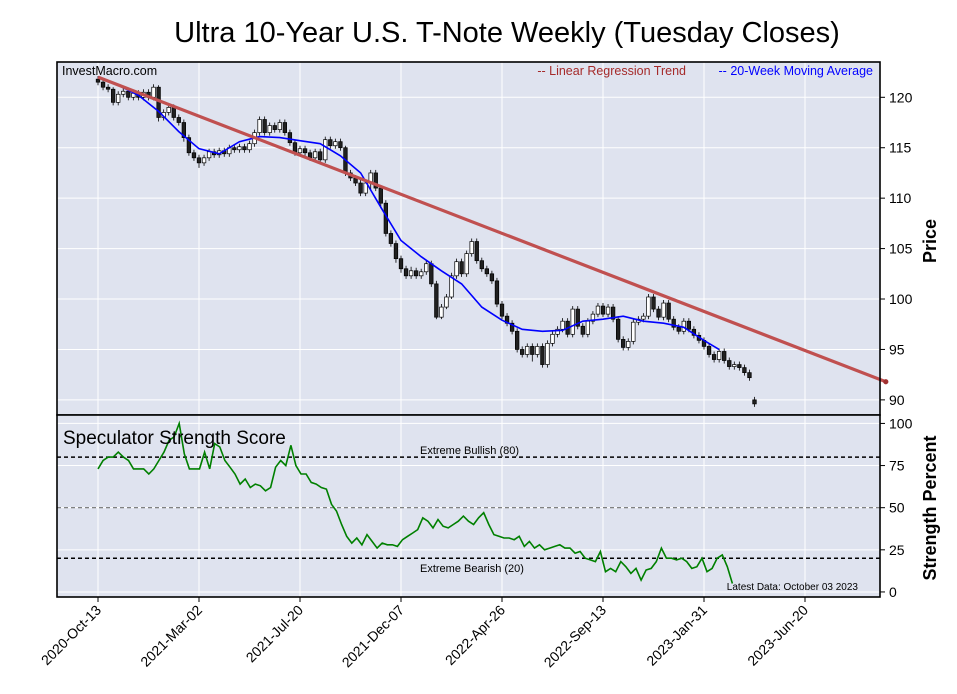  Describe the element at coordinates (676, 635) in the screenshot. I see `x-tick-label: 2023-Jan-31` at that location.